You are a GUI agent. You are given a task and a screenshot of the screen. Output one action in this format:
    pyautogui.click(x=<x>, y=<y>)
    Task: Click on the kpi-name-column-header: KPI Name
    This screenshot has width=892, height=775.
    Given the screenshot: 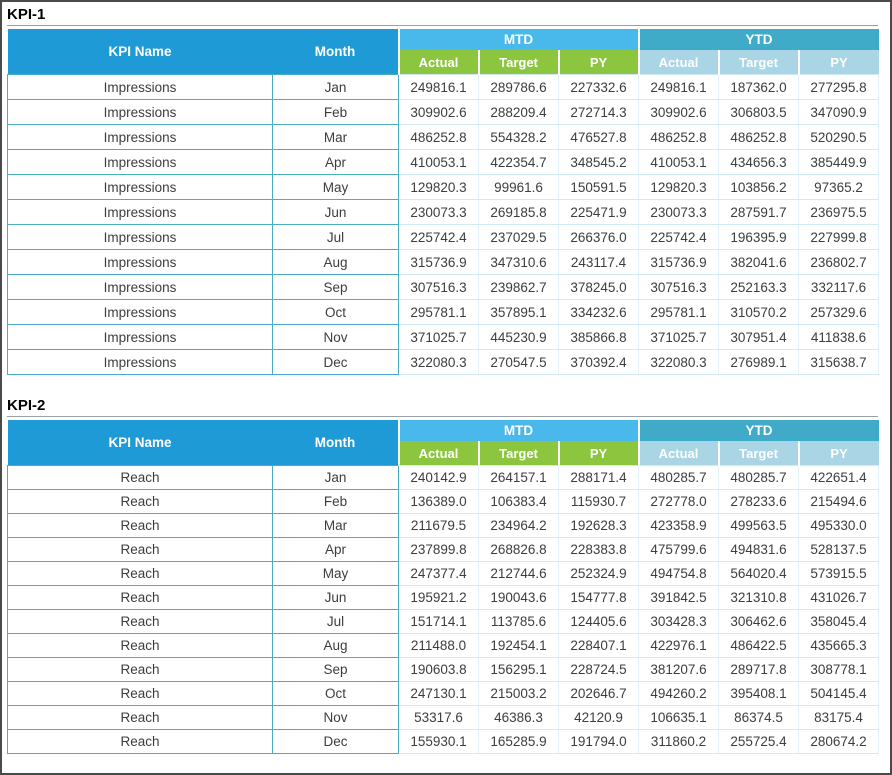 What is the action you would take?
    pyautogui.click(x=140, y=52)
    